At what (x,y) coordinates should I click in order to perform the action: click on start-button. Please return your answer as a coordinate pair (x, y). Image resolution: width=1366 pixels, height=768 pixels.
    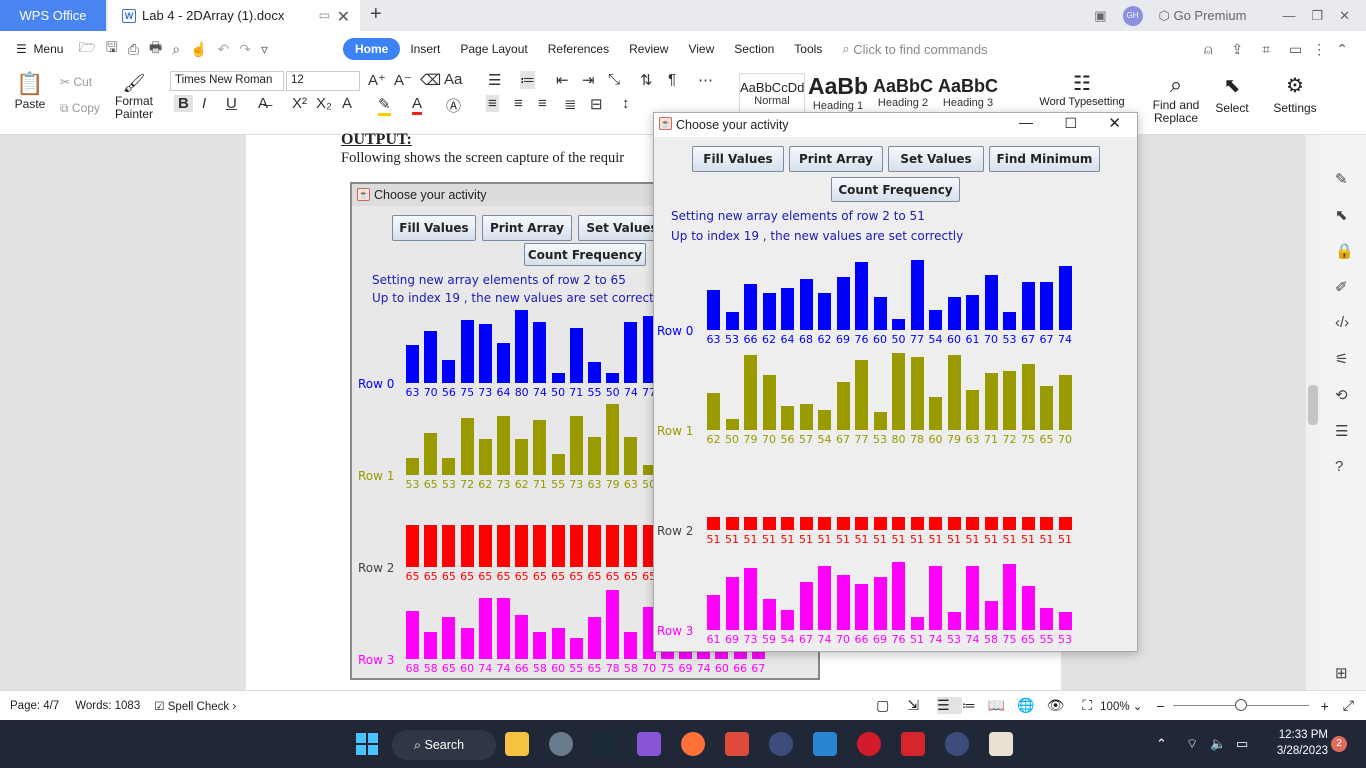
    Looking at the image, I should click on (367, 744).